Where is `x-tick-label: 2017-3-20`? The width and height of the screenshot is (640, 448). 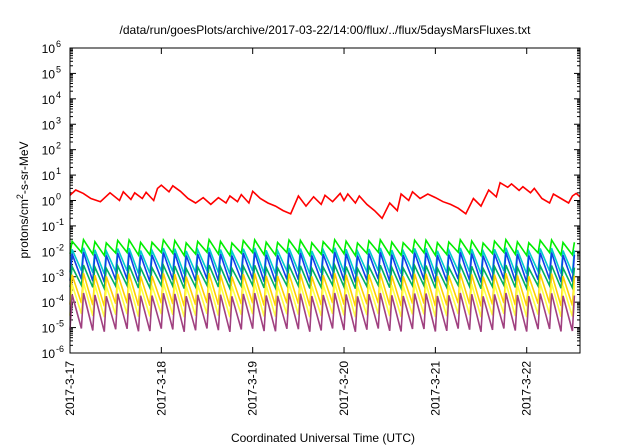
x-tick-label: 2017-3-20 is located at coordinates (344, 388).